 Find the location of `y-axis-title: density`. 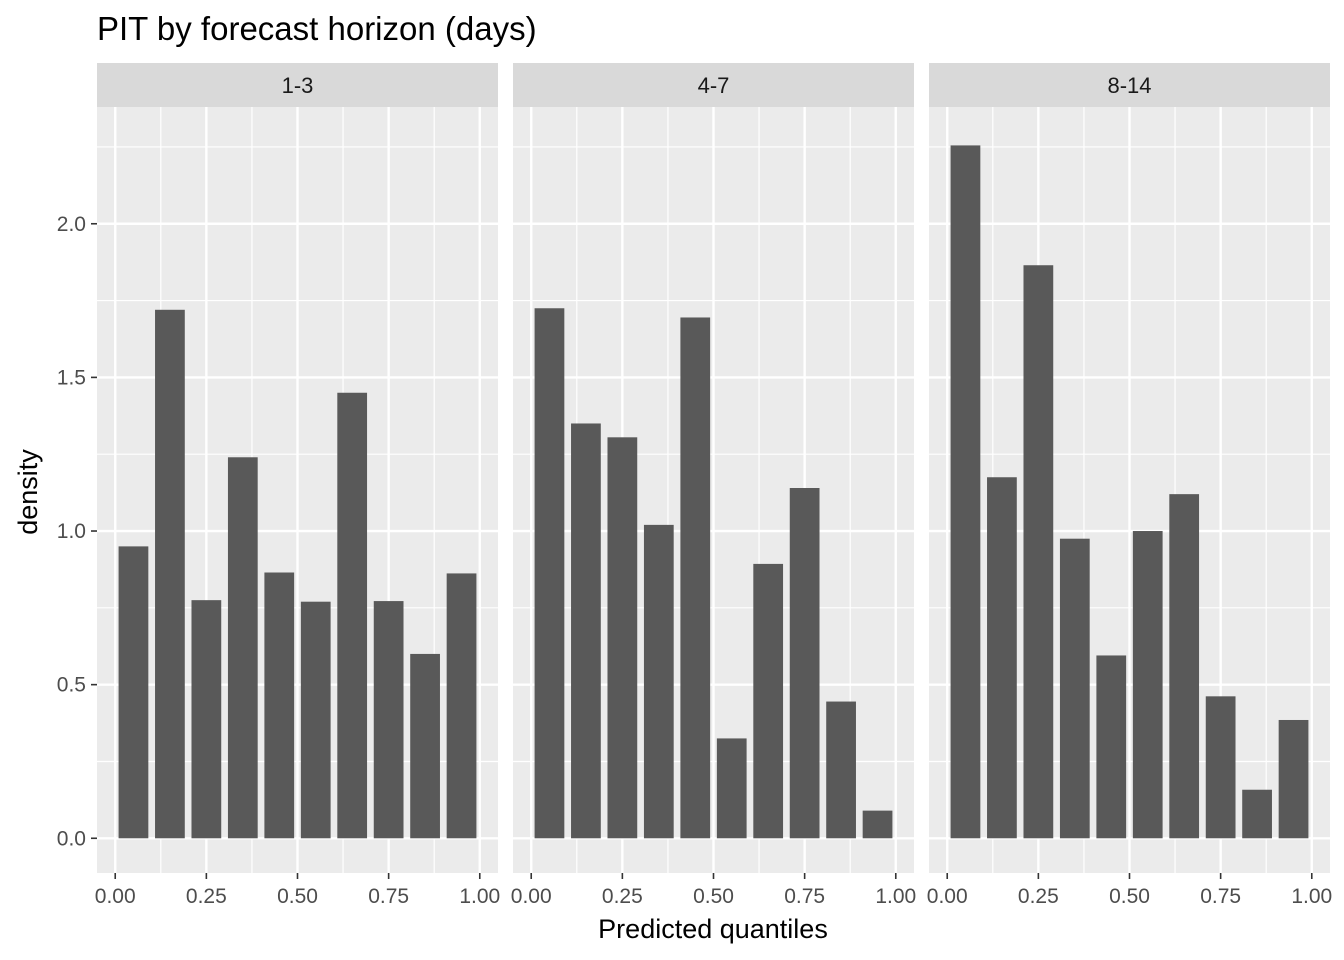

y-axis-title: density is located at coordinates (28, 492).